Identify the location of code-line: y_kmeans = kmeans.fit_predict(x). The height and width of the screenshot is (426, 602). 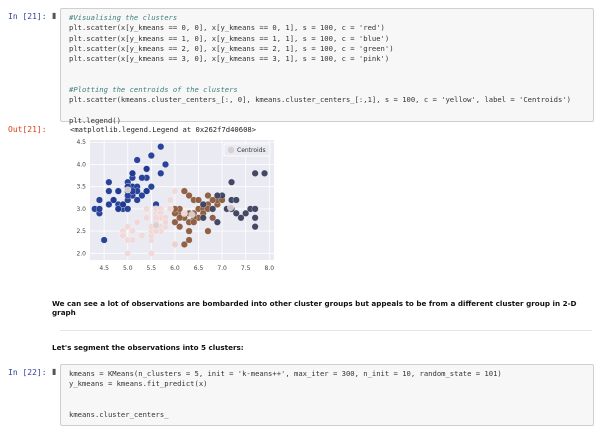
(138, 384).